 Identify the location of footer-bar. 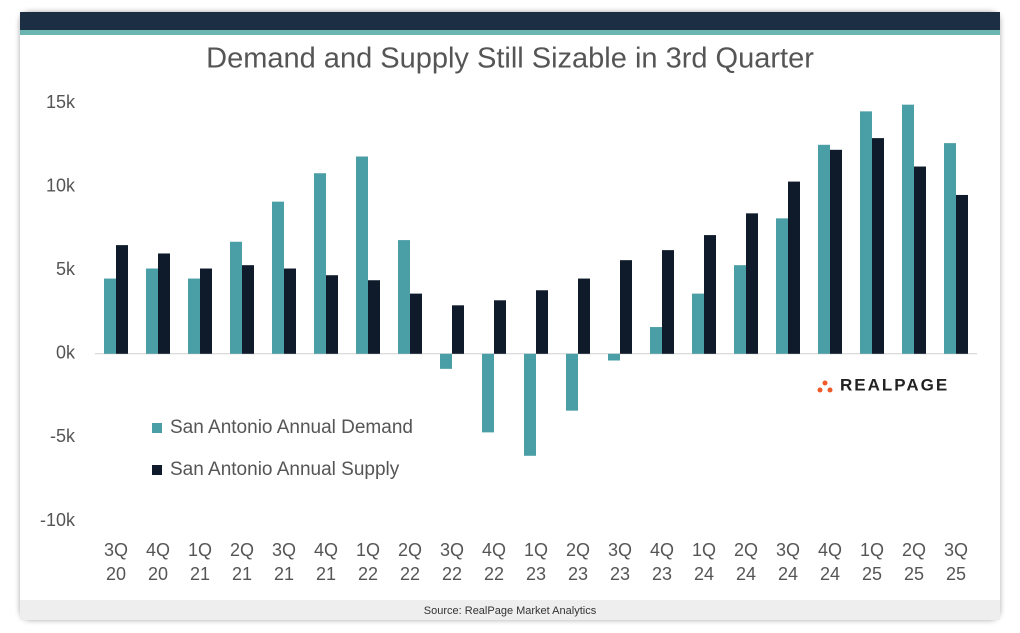
(510, 610).